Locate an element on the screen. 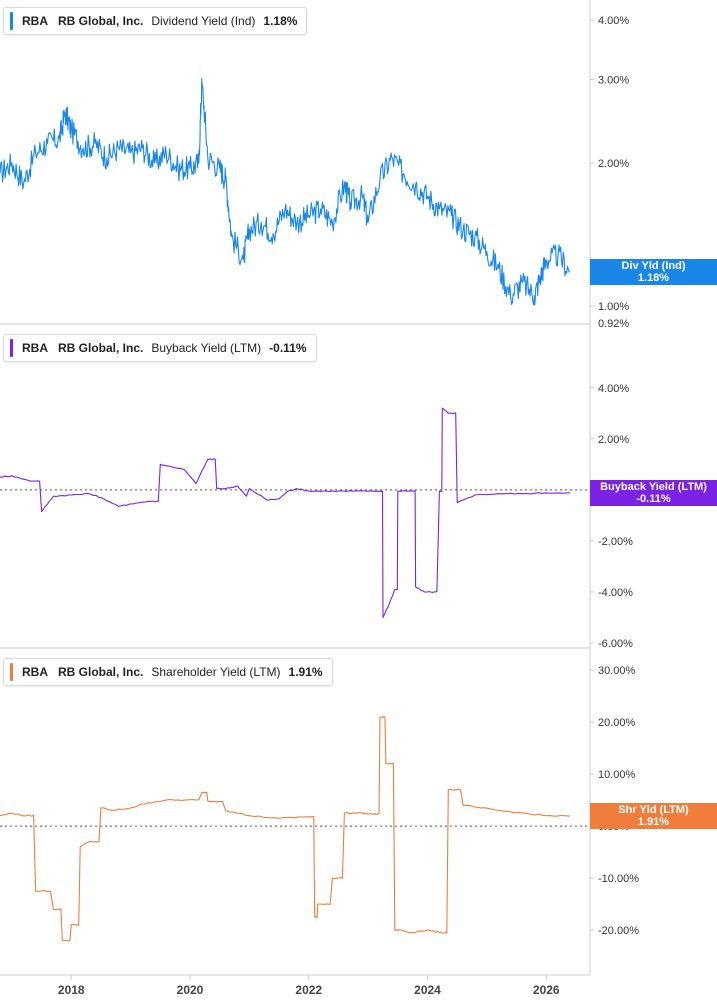  y-tick-label: -10.00% is located at coordinates (618, 879).